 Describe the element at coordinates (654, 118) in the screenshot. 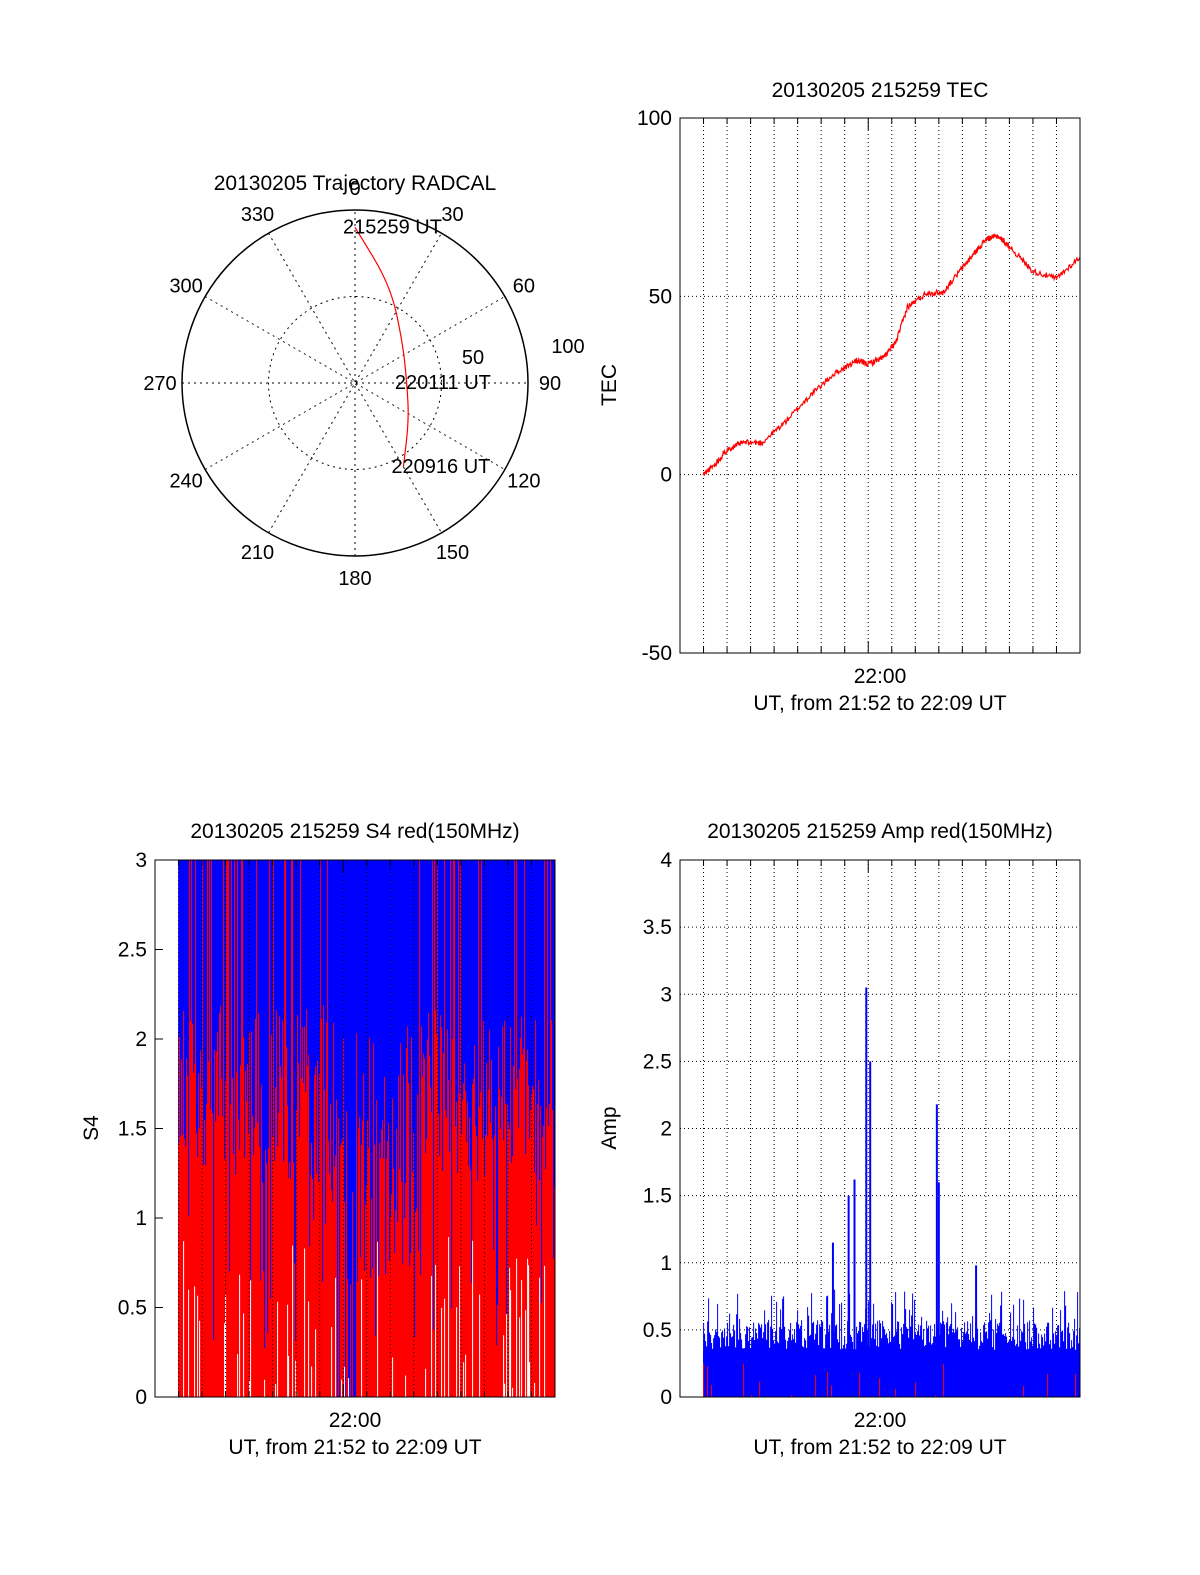

I see `tec-y-tick-label: 100` at that location.